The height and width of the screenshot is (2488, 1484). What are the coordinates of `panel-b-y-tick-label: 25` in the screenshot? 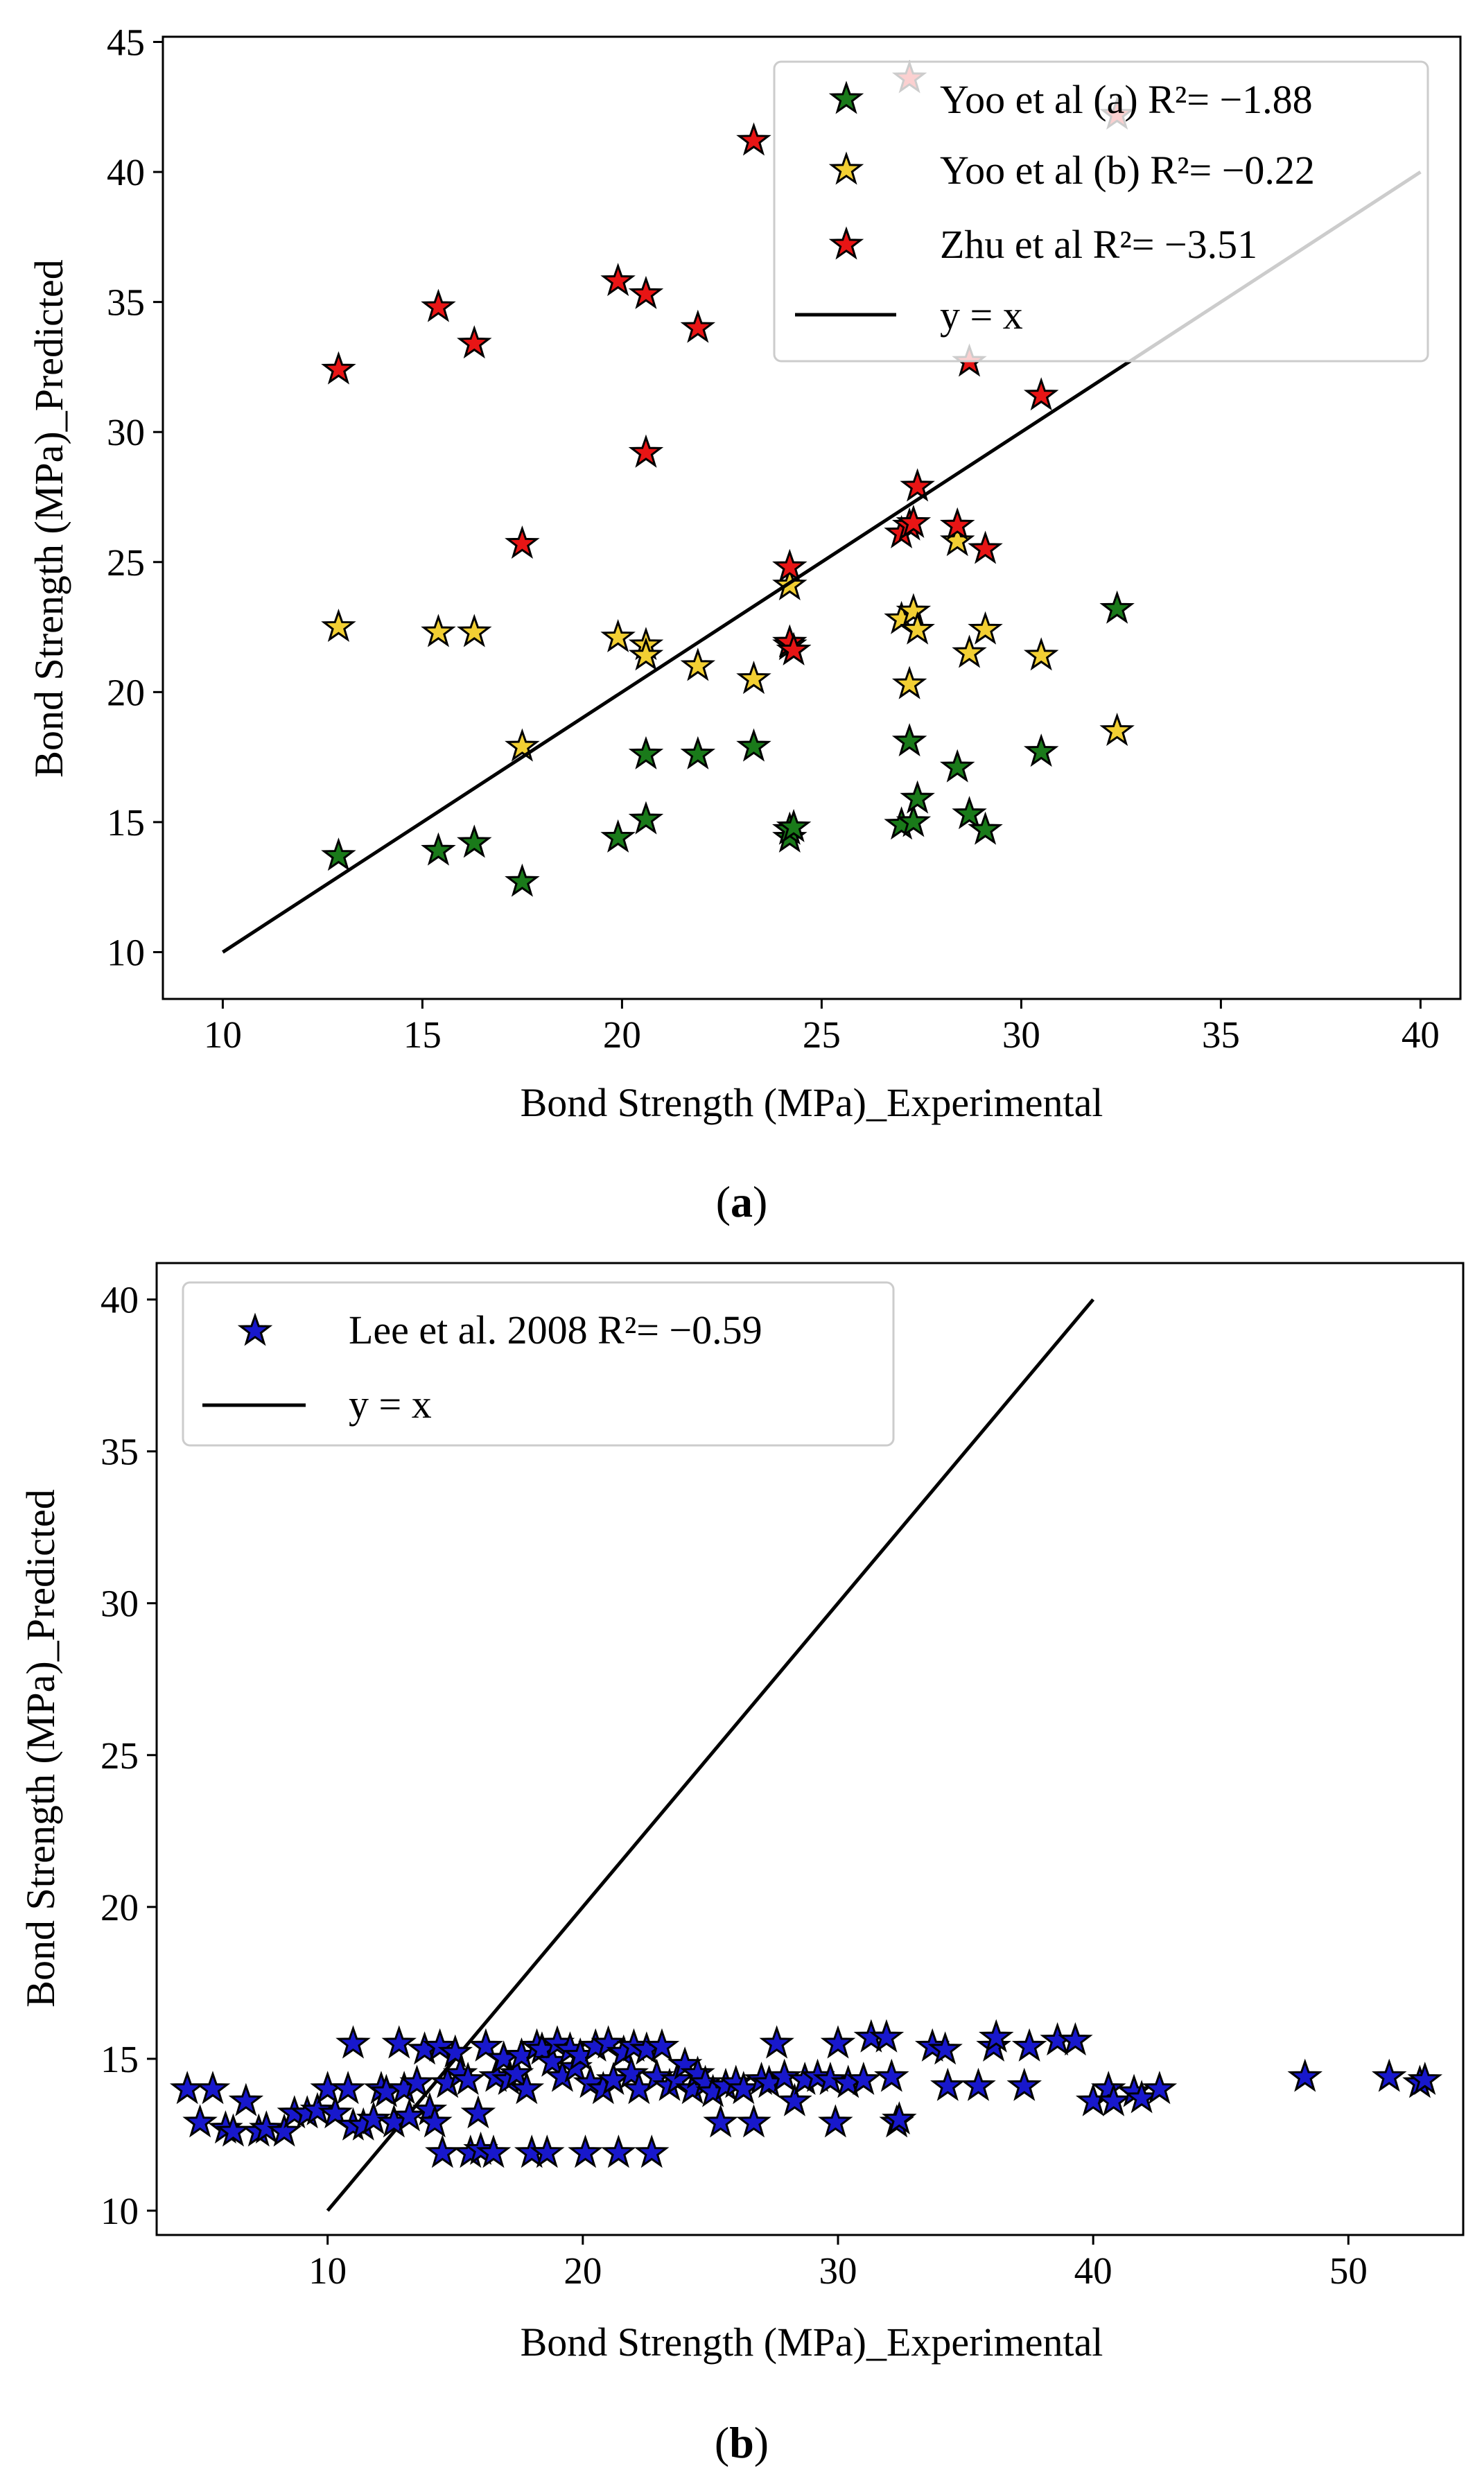 It's located at (120, 1755).